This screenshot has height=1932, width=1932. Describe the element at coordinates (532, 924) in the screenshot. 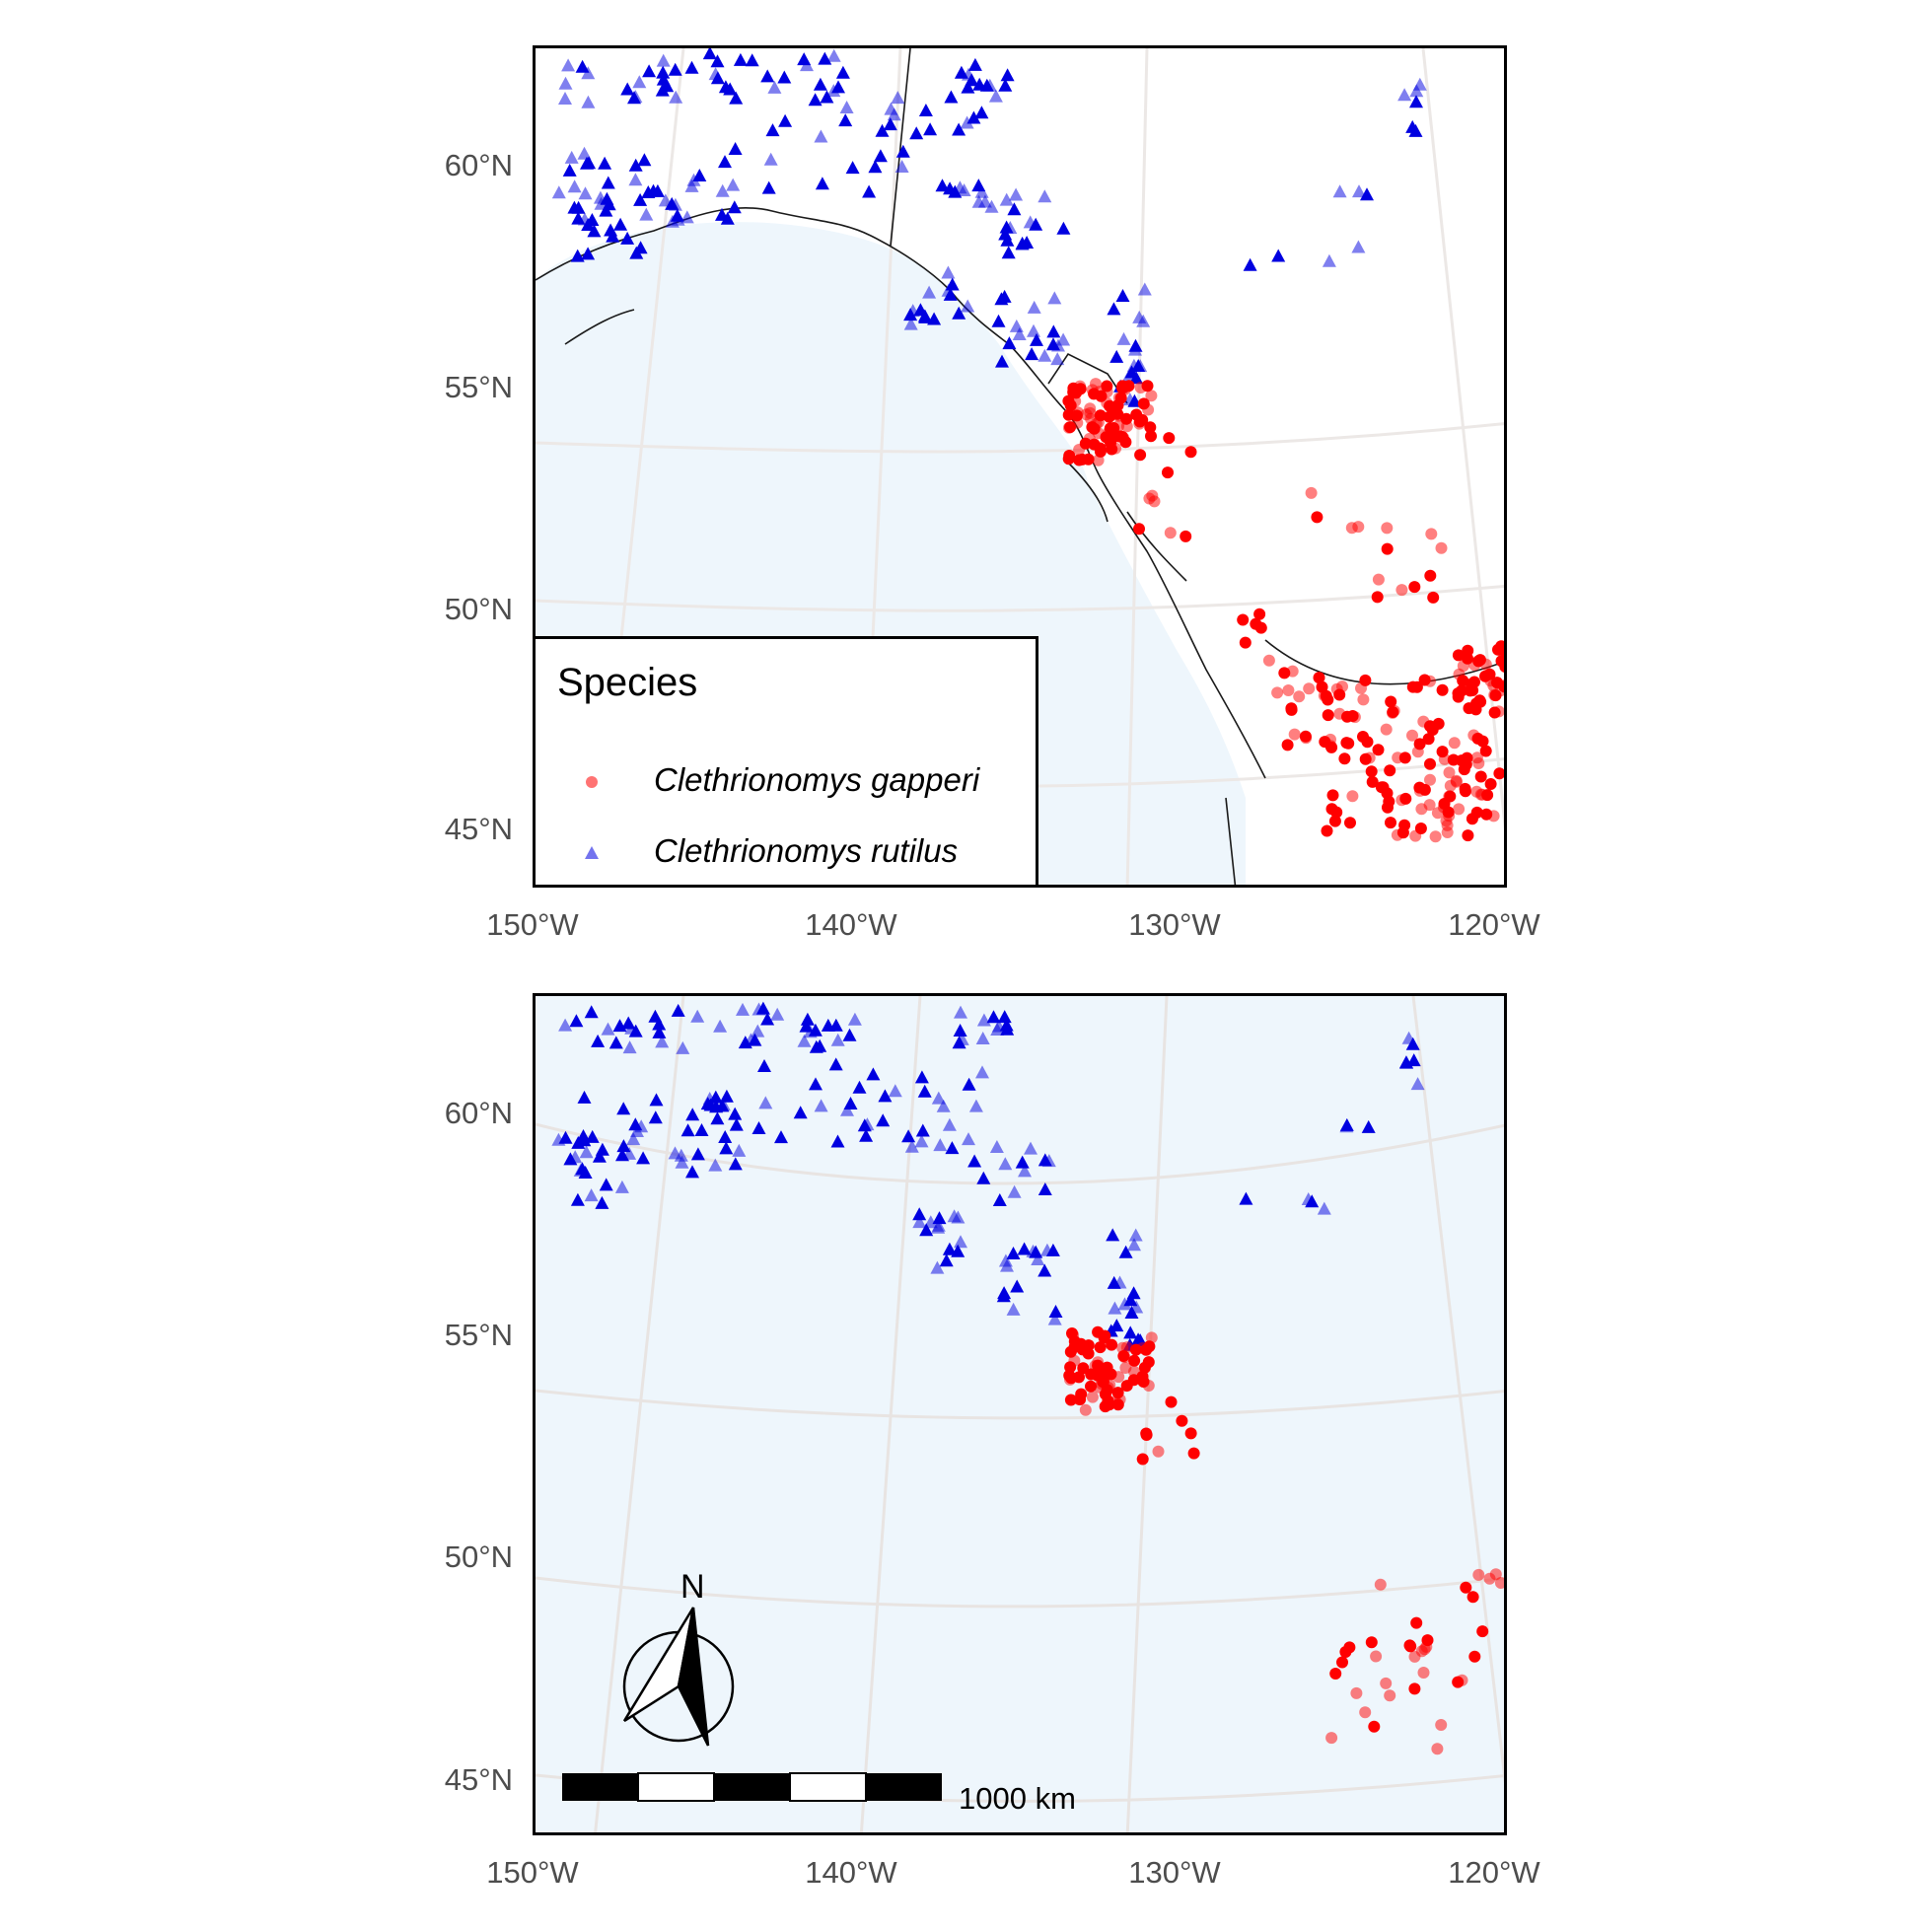

I see `x-tick-label-top: 150°W` at that location.